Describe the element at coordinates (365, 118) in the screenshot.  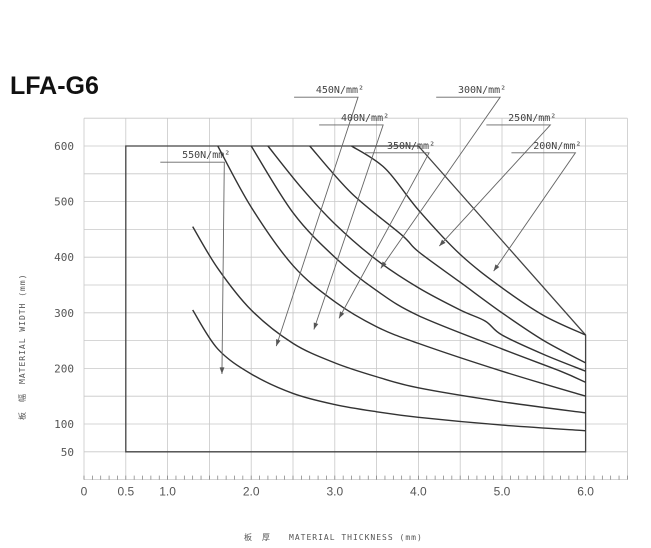
I see `series-label: 400N/mm²` at that location.